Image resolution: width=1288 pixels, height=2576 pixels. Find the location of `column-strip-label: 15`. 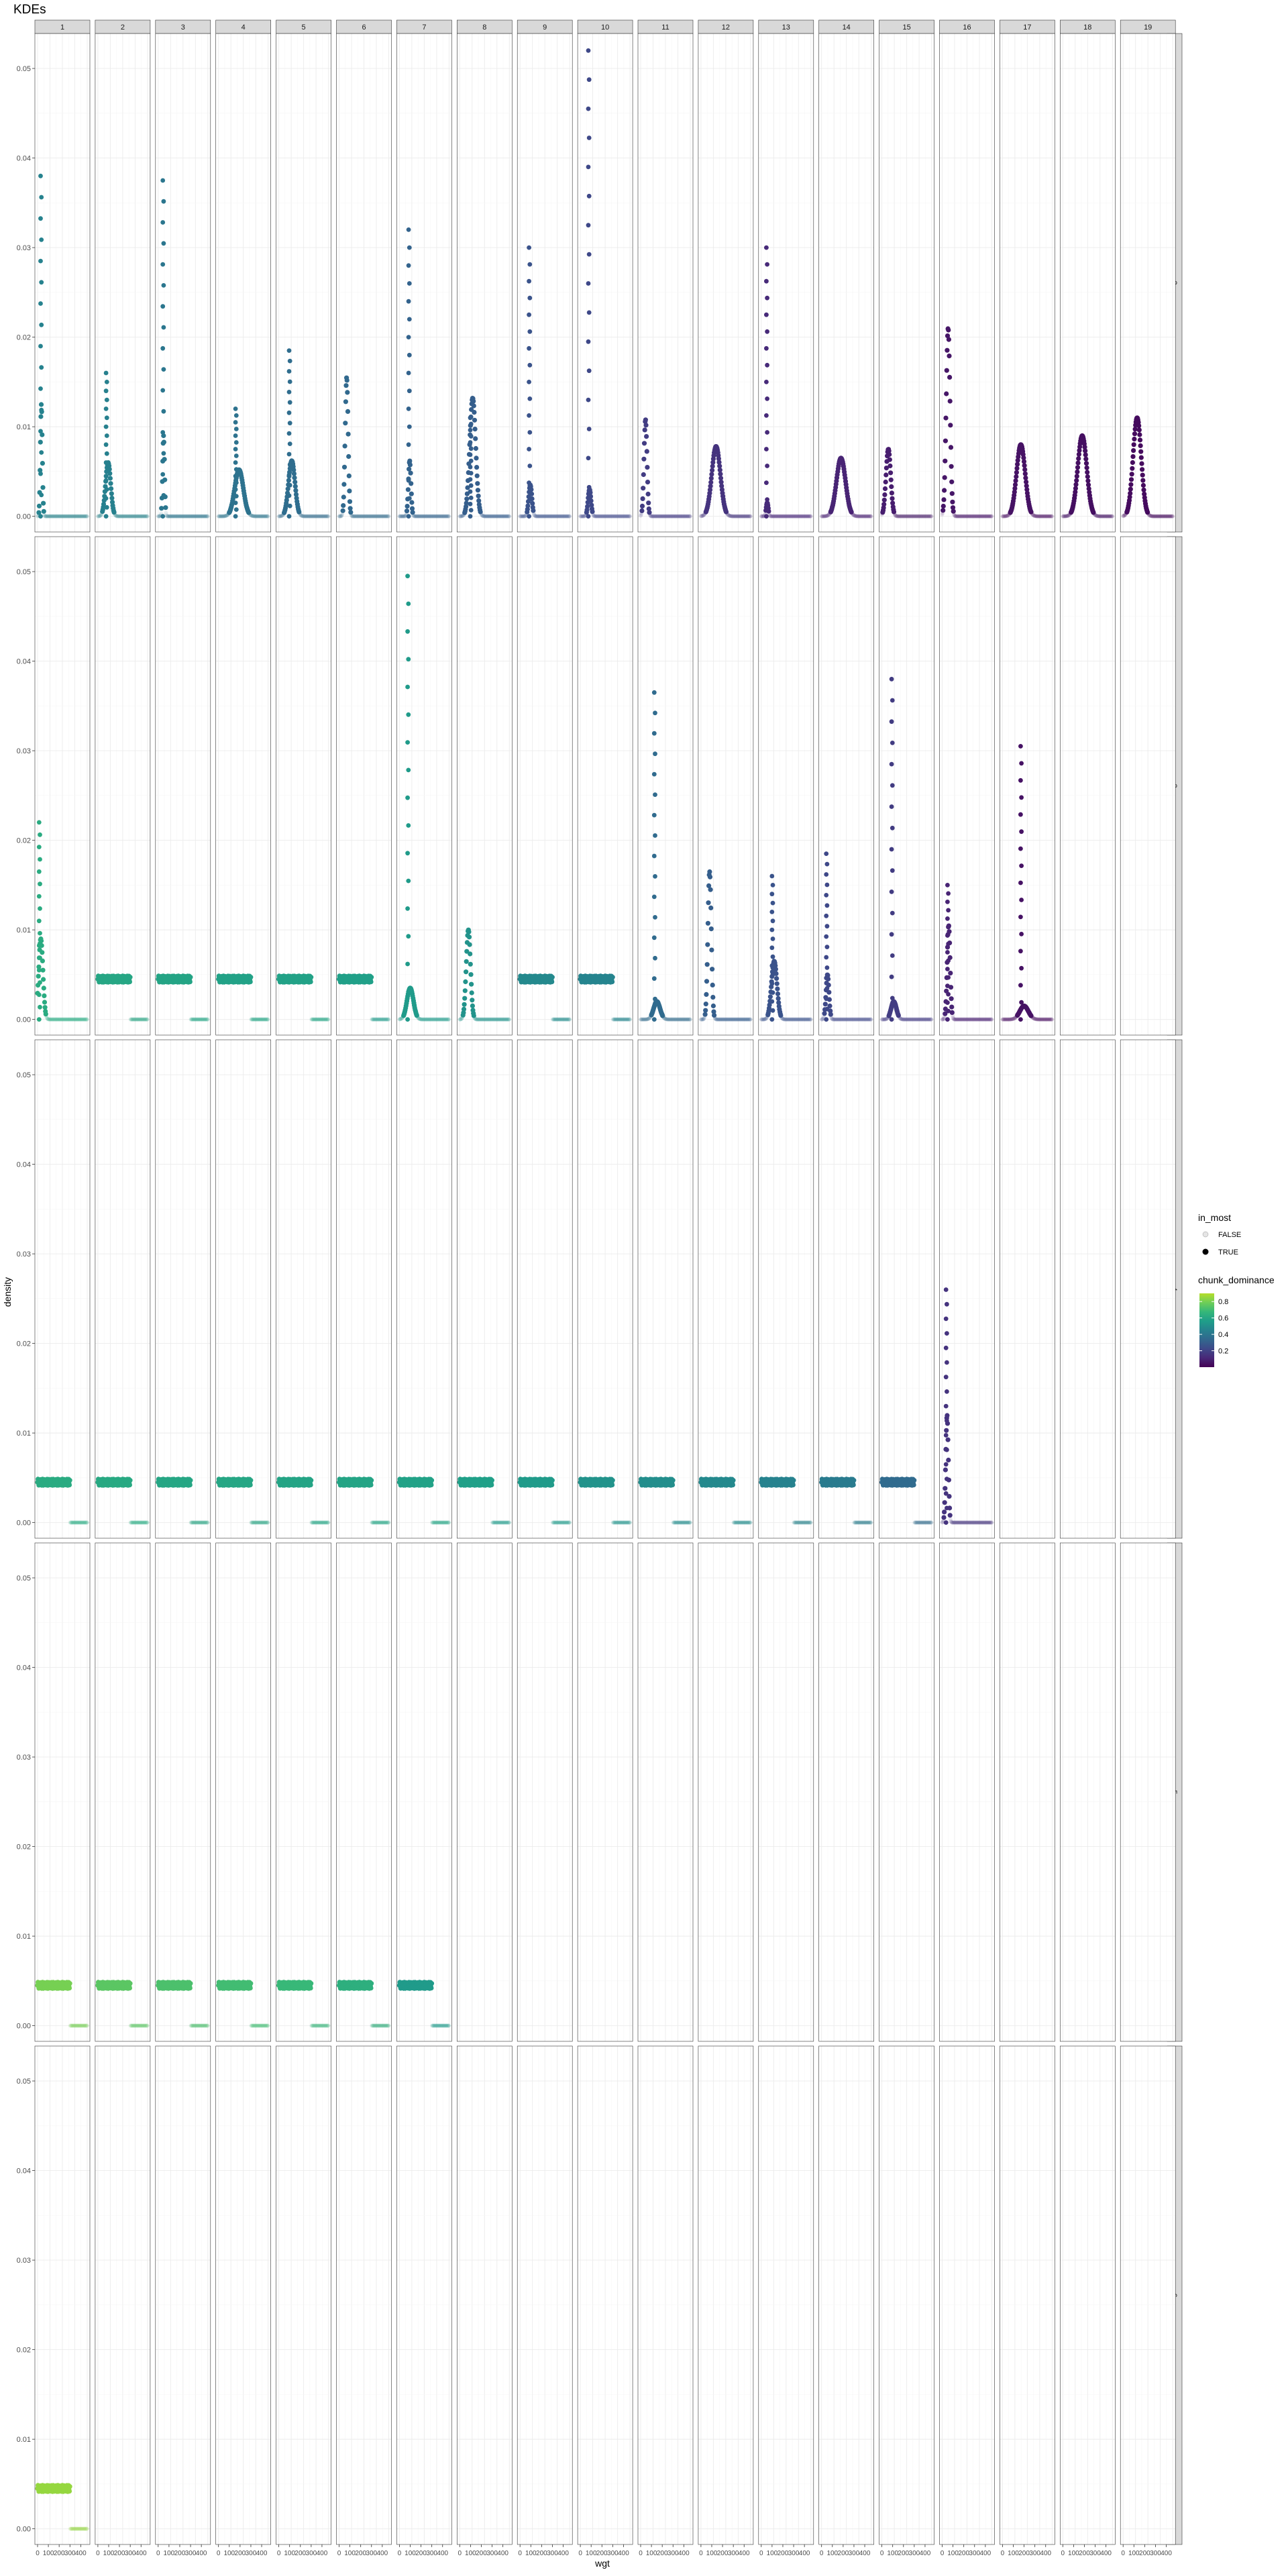

column-strip-label: 15 is located at coordinates (906, 27).